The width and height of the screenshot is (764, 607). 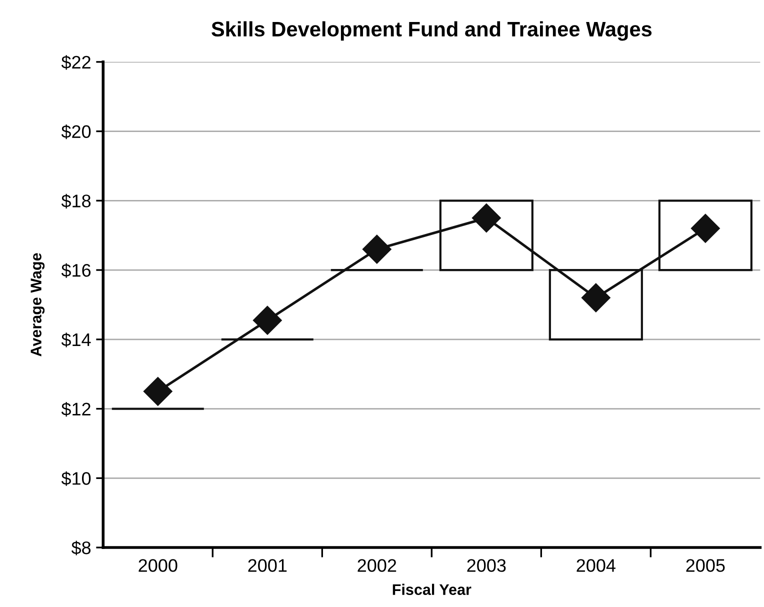 I want to click on y-tick-label: $10, so click(x=76, y=478).